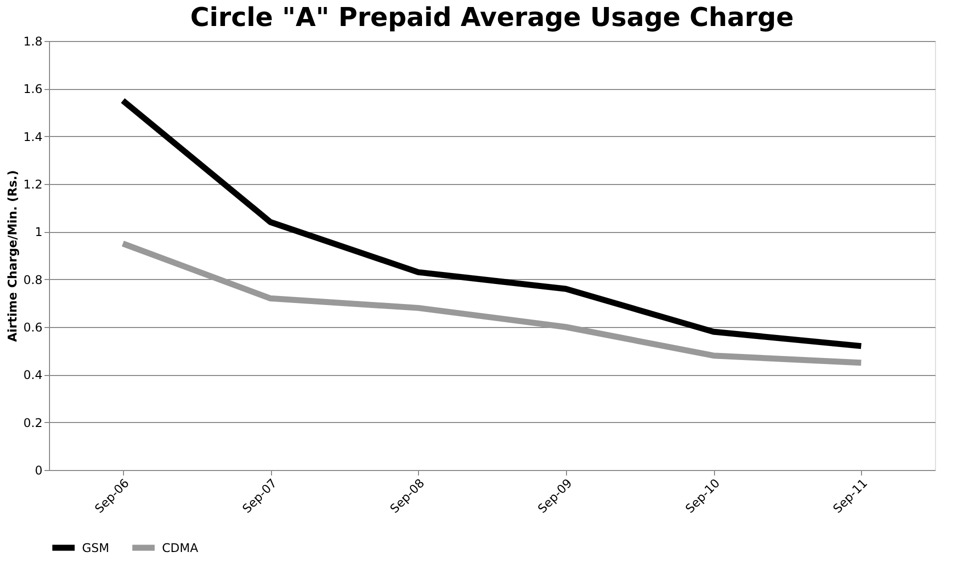  What do you see at coordinates (32, 185) in the screenshot?
I see `y-tick-label: 1.2` at bounding box center [32, 185].